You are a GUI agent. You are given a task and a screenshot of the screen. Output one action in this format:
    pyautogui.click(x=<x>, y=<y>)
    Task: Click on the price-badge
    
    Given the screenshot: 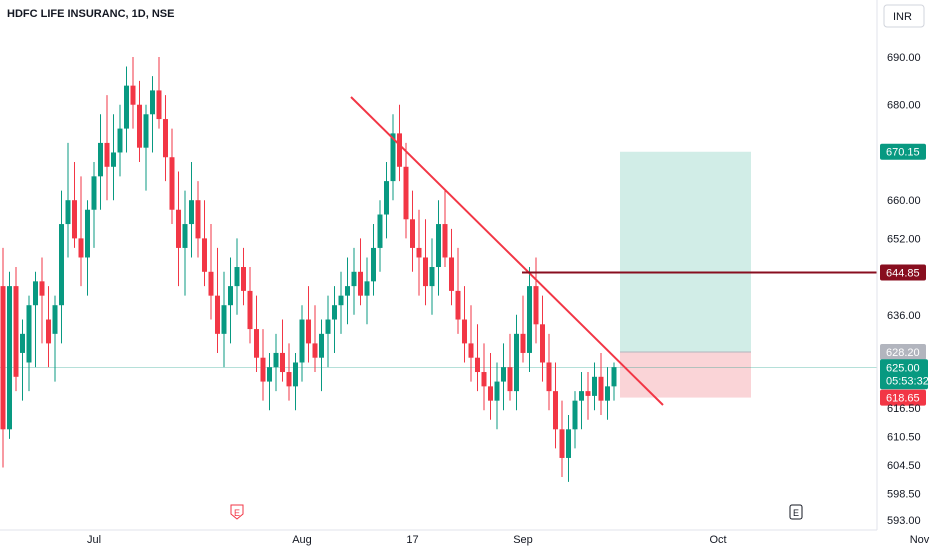 What is the action you would take?
    pyautogui.click(x=903, y=151)
    